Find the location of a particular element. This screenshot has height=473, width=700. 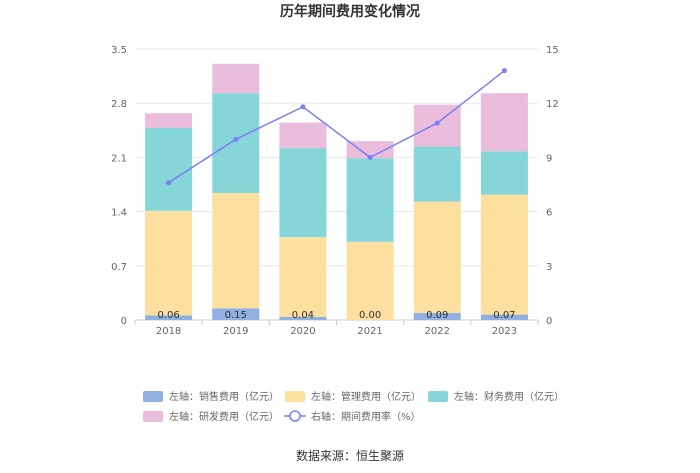

sales-data-label: 0.09 is located at coordinates (437, 315).